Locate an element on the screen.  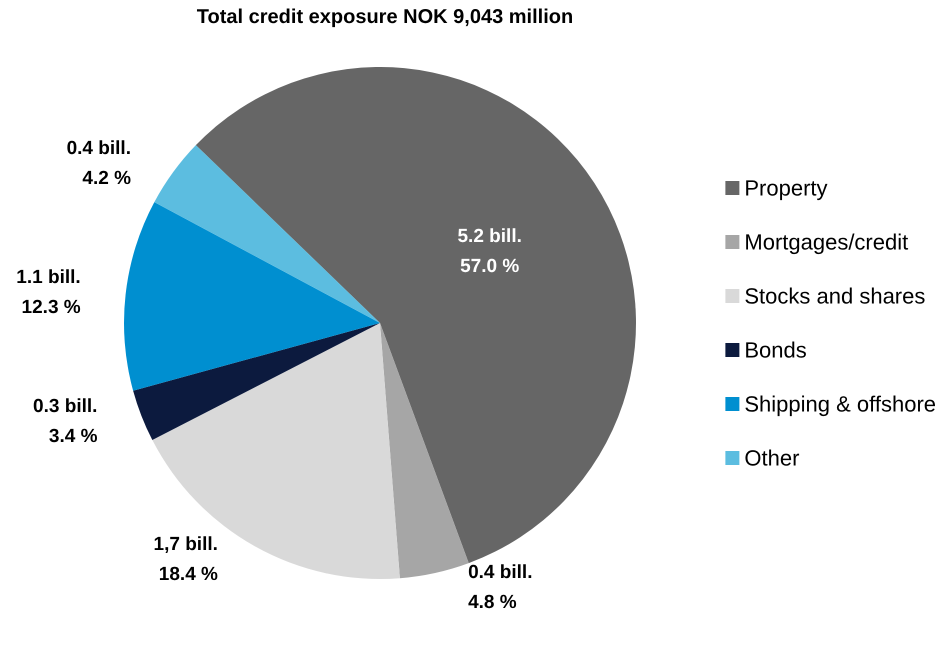
data-label: 1.1 bill. 12.3 % is located at coordinates (48, 292).